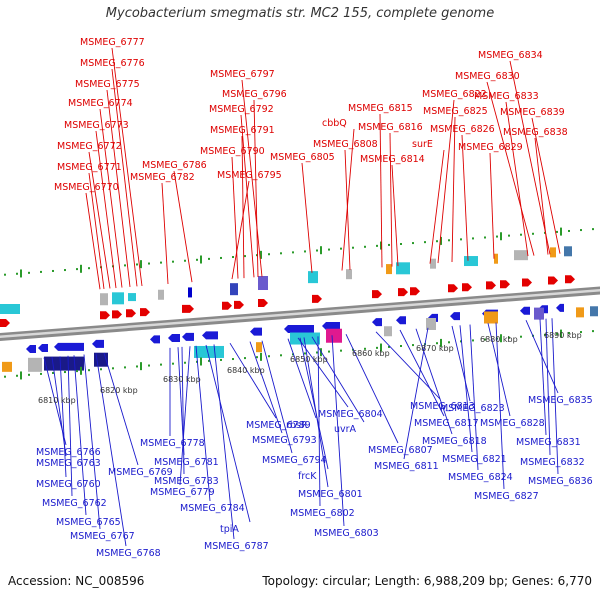 Image resolution: width=600 pixels, height=600 pixels. Describe the element at coordinates (330, 494) in the screenshot. I see `reverse-gene-label: MSMEG_6801` at that location.